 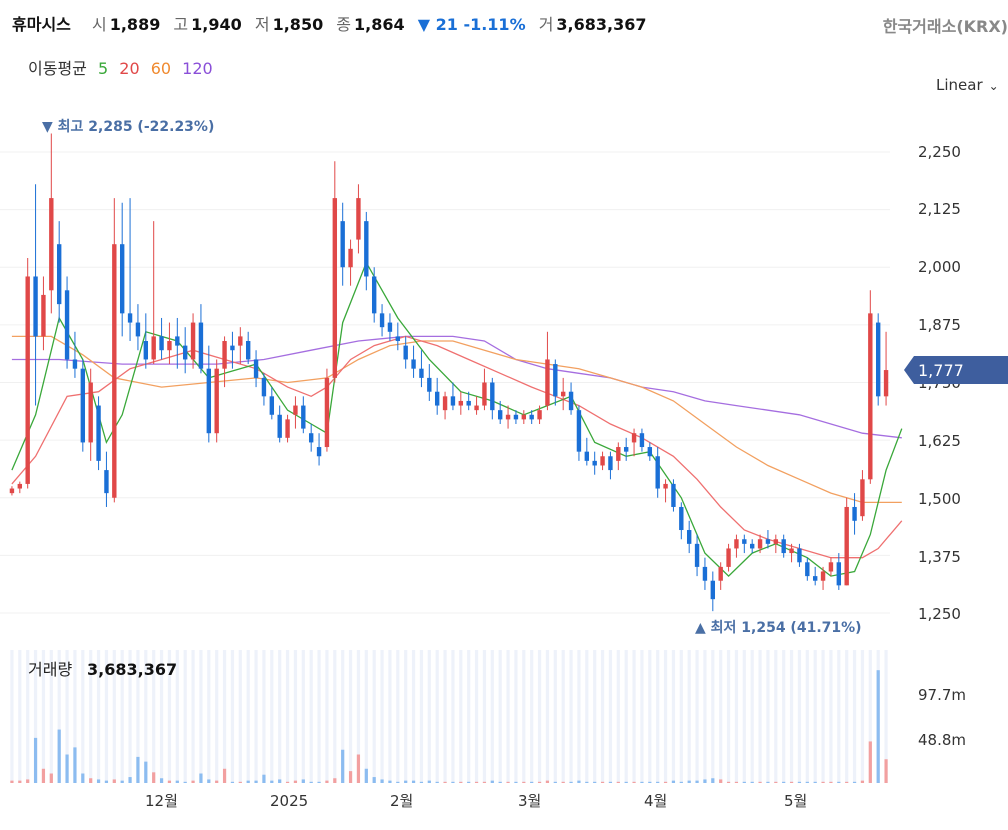 I want to click on x-tick: 3월, so click(x=529, y=801).